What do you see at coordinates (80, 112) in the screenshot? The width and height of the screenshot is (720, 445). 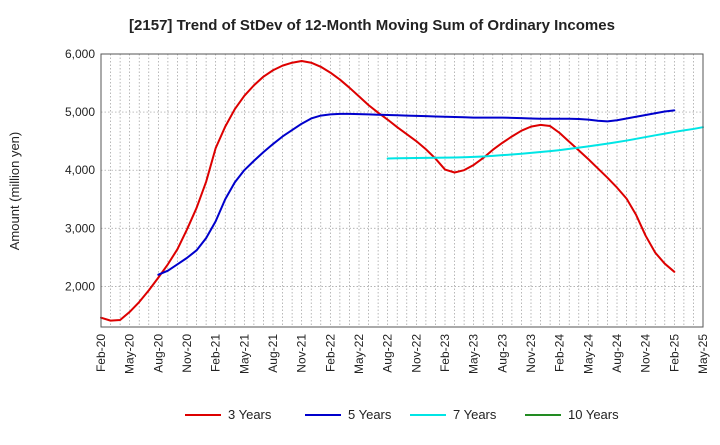 I see `y-tick-label: 5,000` at bounding box center [80, 112].